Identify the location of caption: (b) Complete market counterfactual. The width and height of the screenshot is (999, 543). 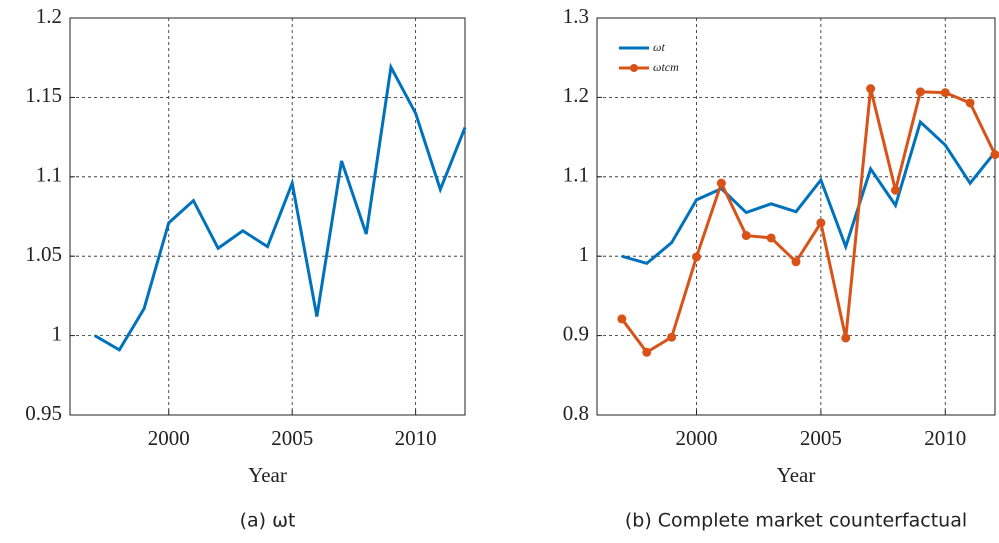
(796, 521).